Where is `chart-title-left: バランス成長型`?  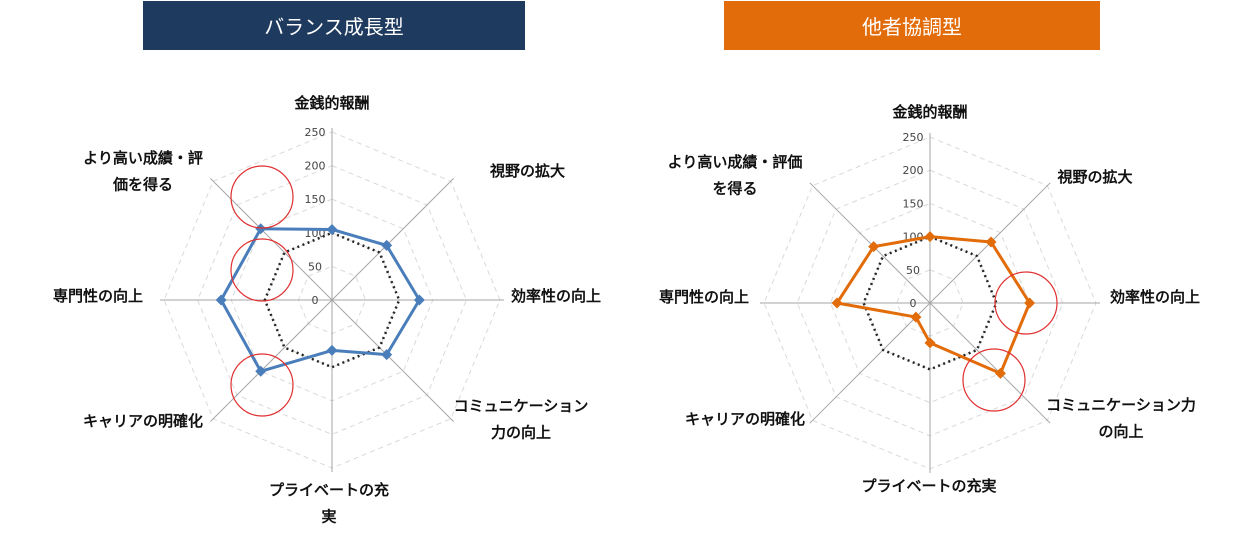 chart-title-left: バランス成長型 is located at coordinates (334, 25).